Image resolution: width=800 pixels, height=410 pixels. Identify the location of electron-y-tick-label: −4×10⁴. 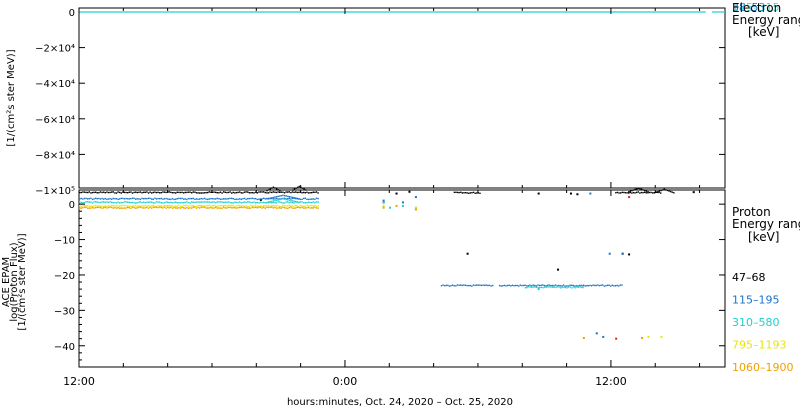
(55, 84).